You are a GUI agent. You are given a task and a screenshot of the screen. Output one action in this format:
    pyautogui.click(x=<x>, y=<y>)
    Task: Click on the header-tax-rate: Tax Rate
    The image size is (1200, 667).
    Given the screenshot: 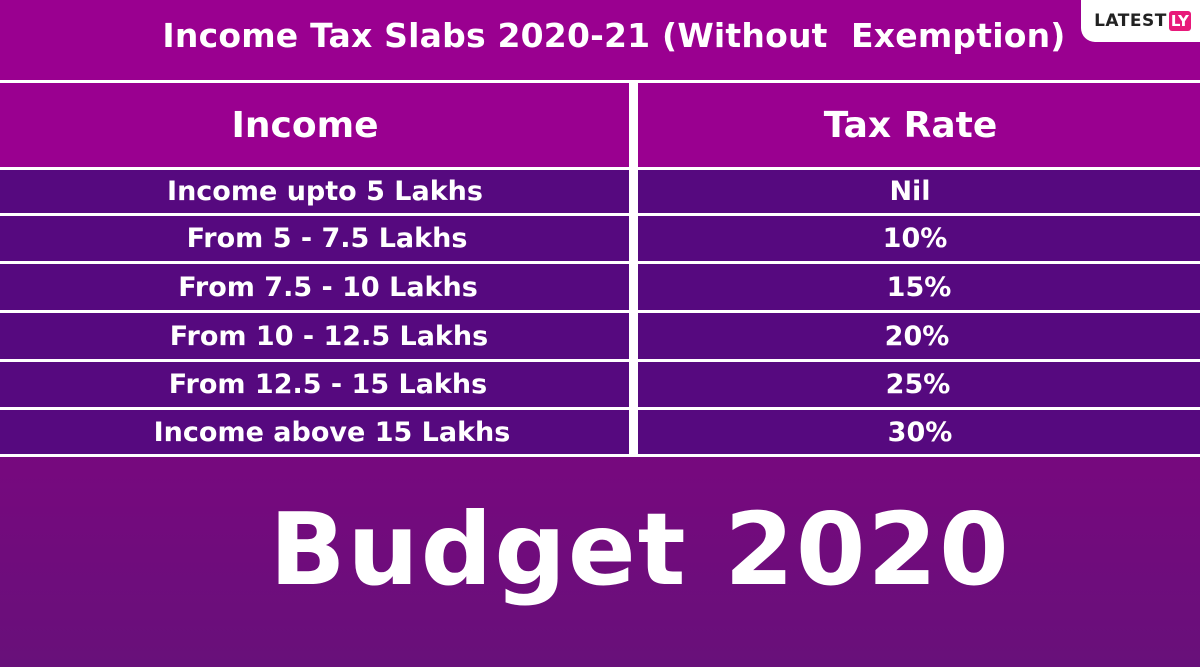 What is the action you would take?
    pyautogui.click(x=910, y=125)
    